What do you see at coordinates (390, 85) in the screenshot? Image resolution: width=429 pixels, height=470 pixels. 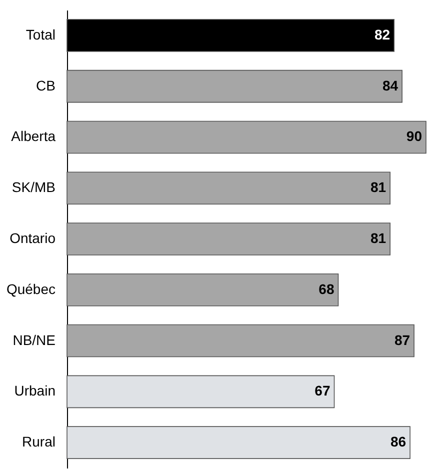 I see `data-label: 84` at bounding box center [390, 85].